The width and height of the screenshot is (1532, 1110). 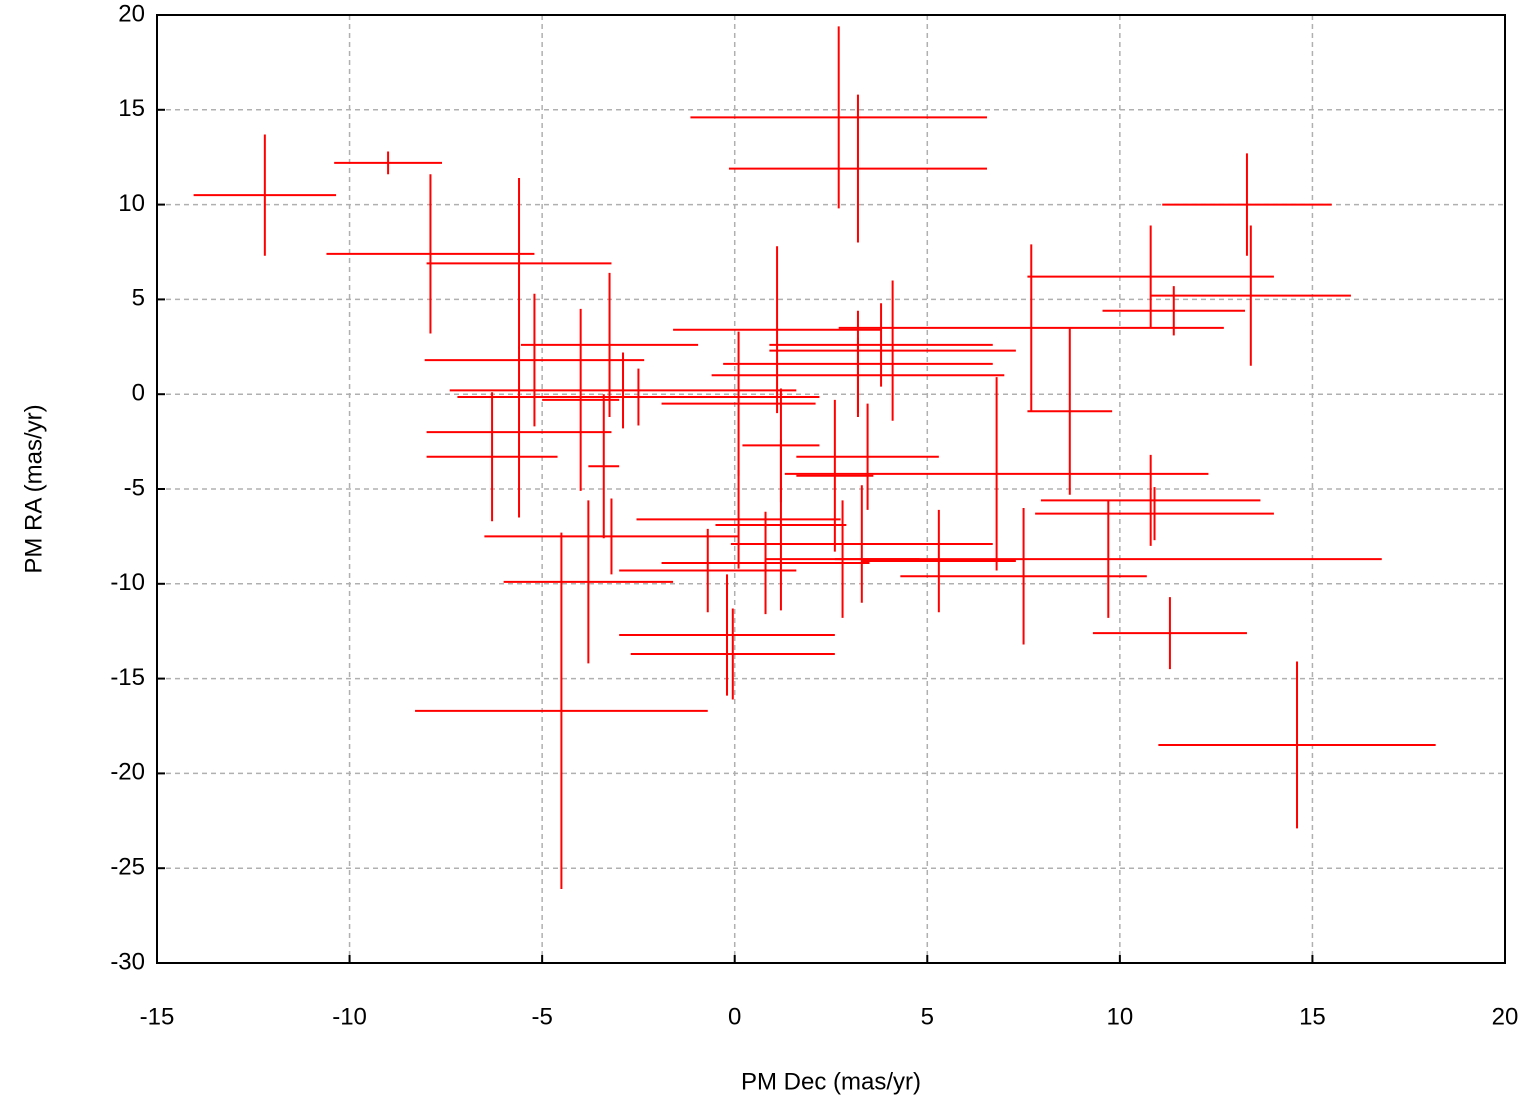 I want to click on y-tick-label: -10, so click(x=127, y=582).